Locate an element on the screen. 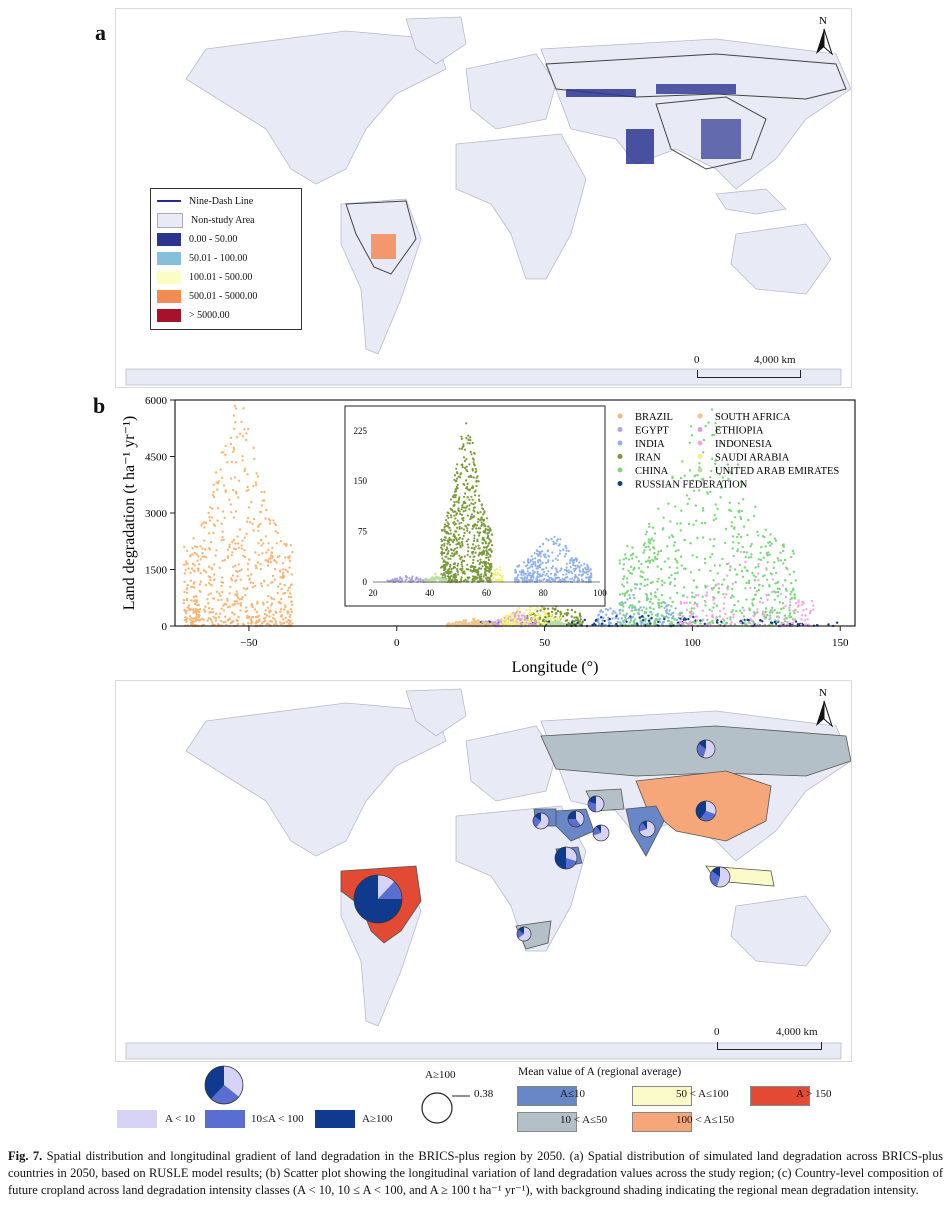  legend-marker is located at coordinates (700, 470).